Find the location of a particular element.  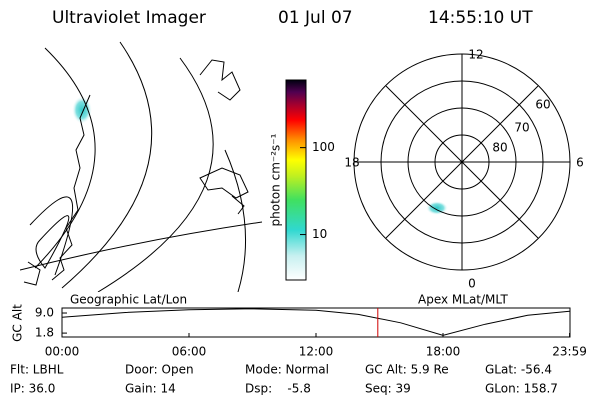

x-tick-label: 06:00 is located at coordinates (189, 352).